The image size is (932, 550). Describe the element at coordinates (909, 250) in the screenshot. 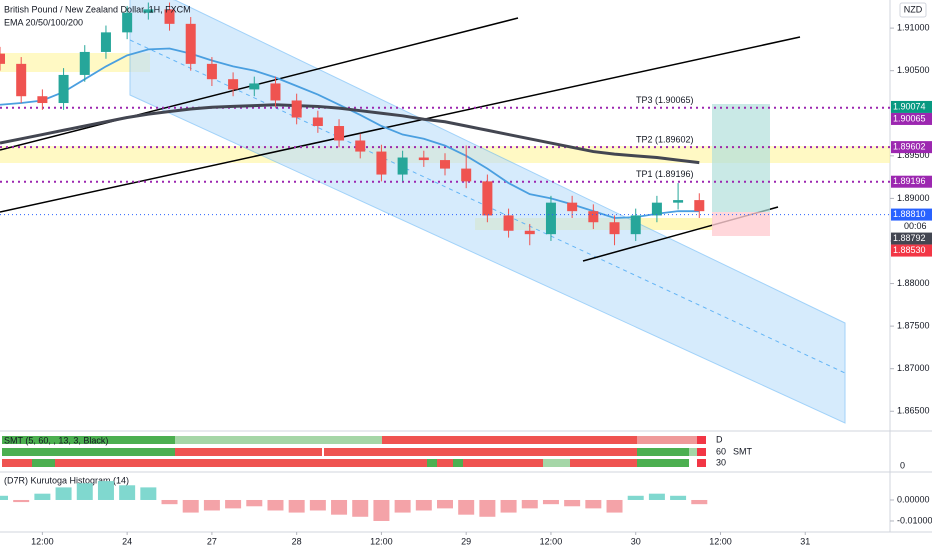

I see `price-label: 1.88530` at that location.